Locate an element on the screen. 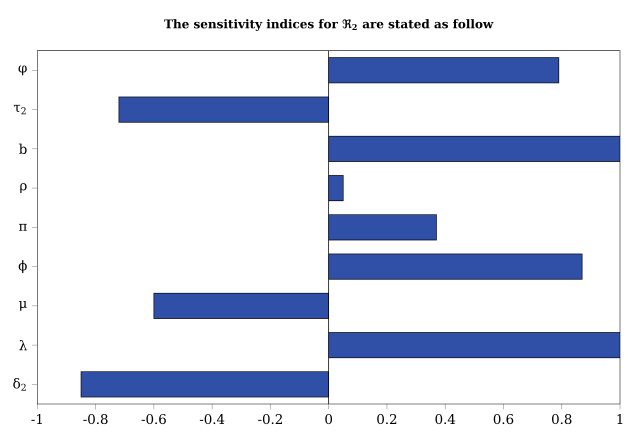 The width and height of the screenshot is (632, 440). x-tick-label: 0.6 is located at coordinates (504, 419).